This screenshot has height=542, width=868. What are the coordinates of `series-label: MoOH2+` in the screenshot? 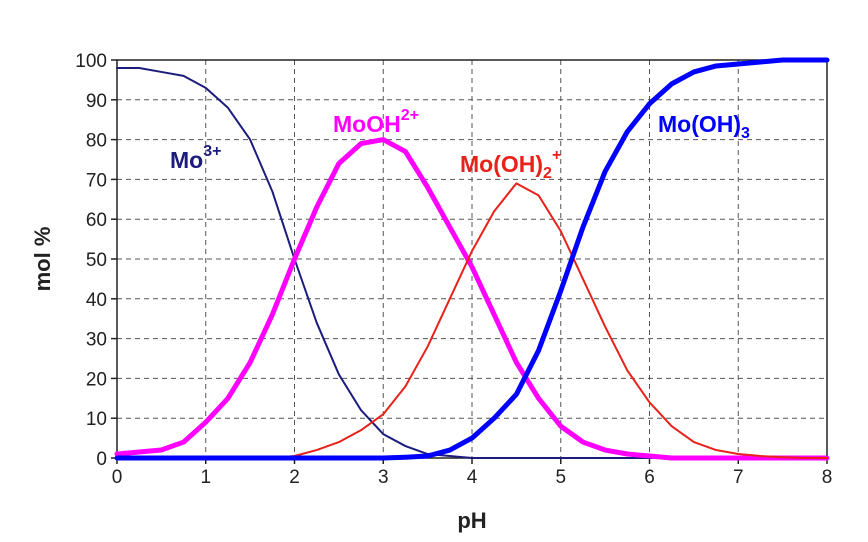 It's located at (376, 122).